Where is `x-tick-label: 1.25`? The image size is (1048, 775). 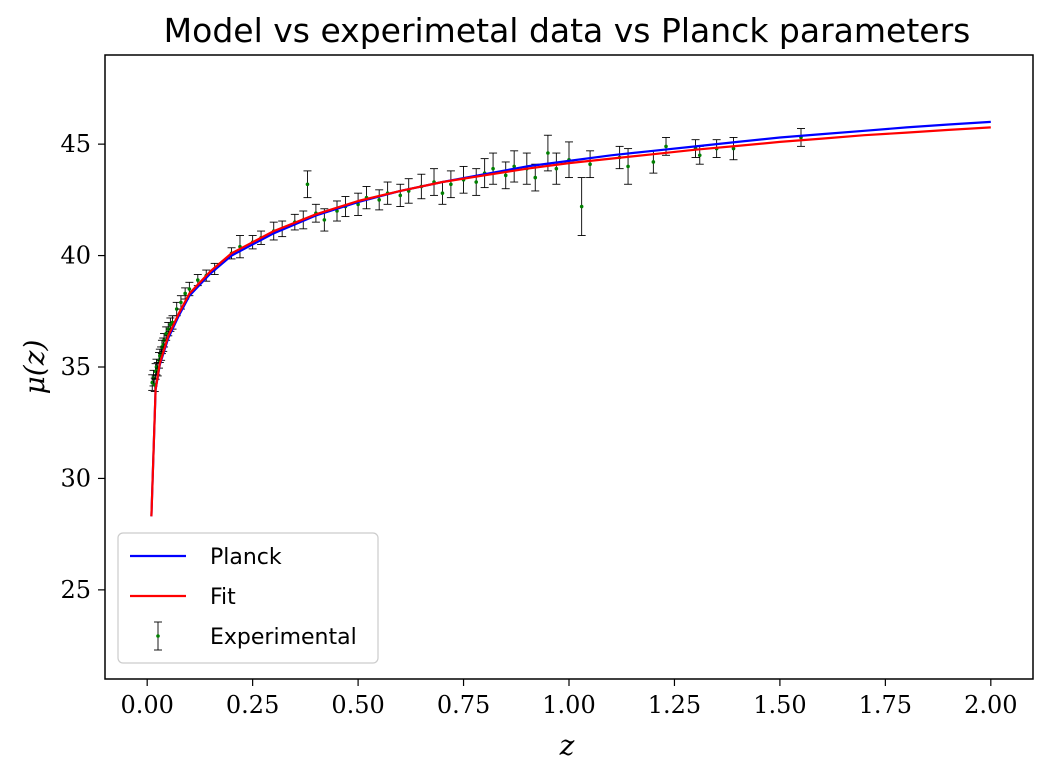 x-tick-label: 1.25 is located at coordinates (674, 705).